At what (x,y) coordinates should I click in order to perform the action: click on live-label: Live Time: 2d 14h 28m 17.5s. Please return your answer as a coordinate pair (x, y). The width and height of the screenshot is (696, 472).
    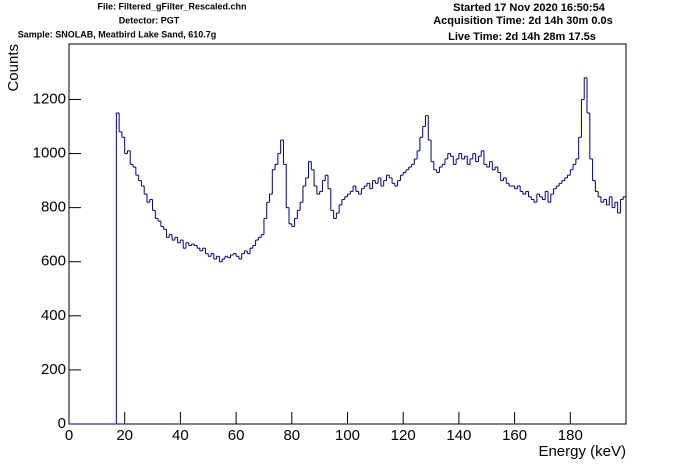
    Looking at the image, I should click on (522, 37).